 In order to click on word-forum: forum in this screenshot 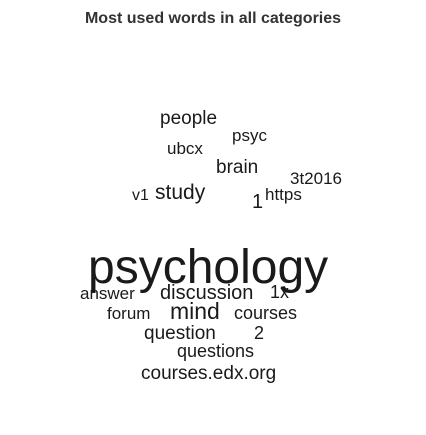, I will do `click(128, 313)`.